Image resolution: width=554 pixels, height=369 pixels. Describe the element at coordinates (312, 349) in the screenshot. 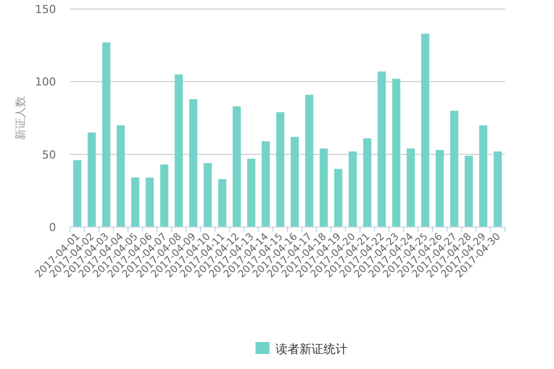

I see `legend-label: 读者新证统计` at that location.